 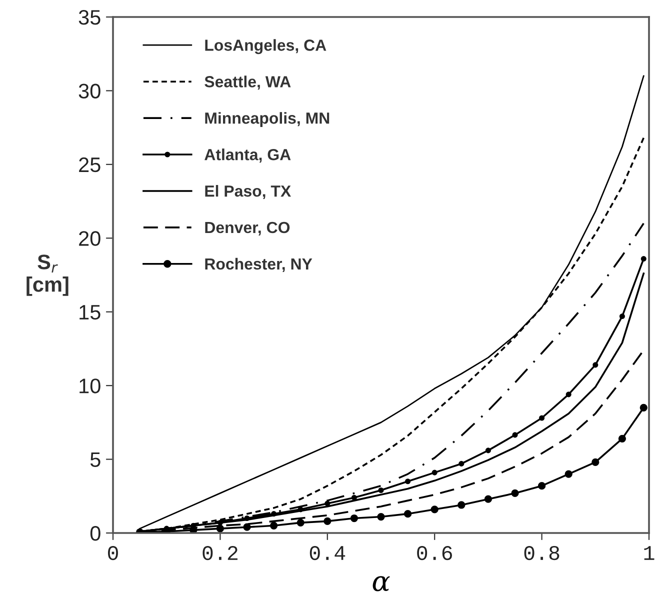 I want to click on y-tick-label: 35, so click(x=89, y=17).